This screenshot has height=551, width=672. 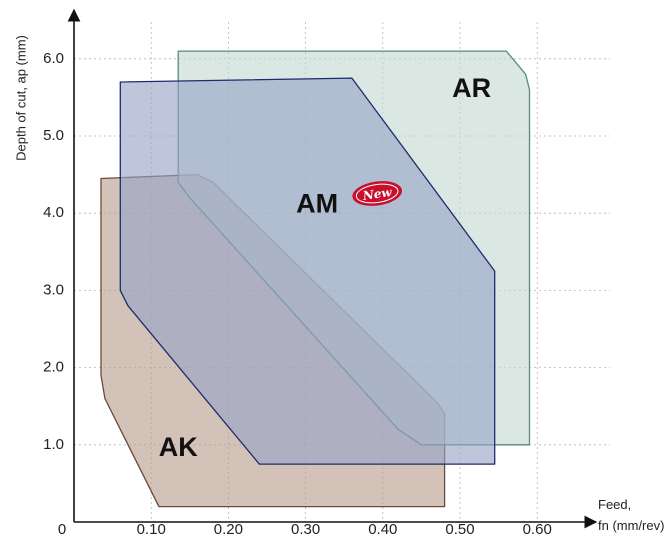 I want to click on x-tick-label: 0.20, so click(x=228, y=529).